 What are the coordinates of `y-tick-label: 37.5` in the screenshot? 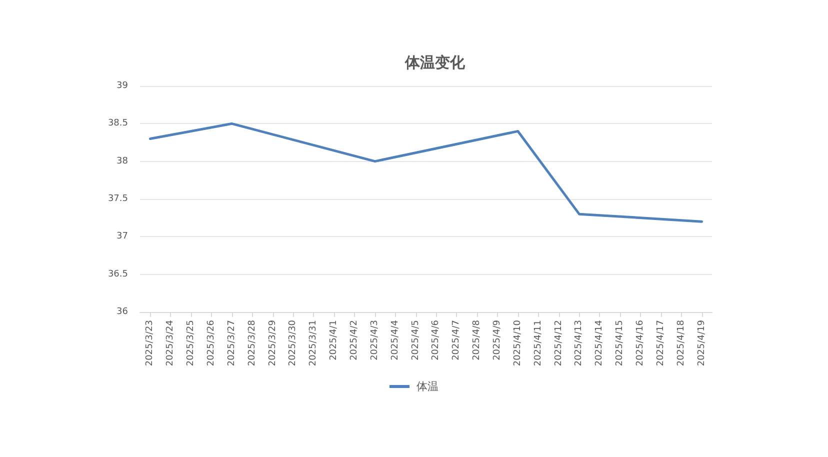 It's located at (118, 199).